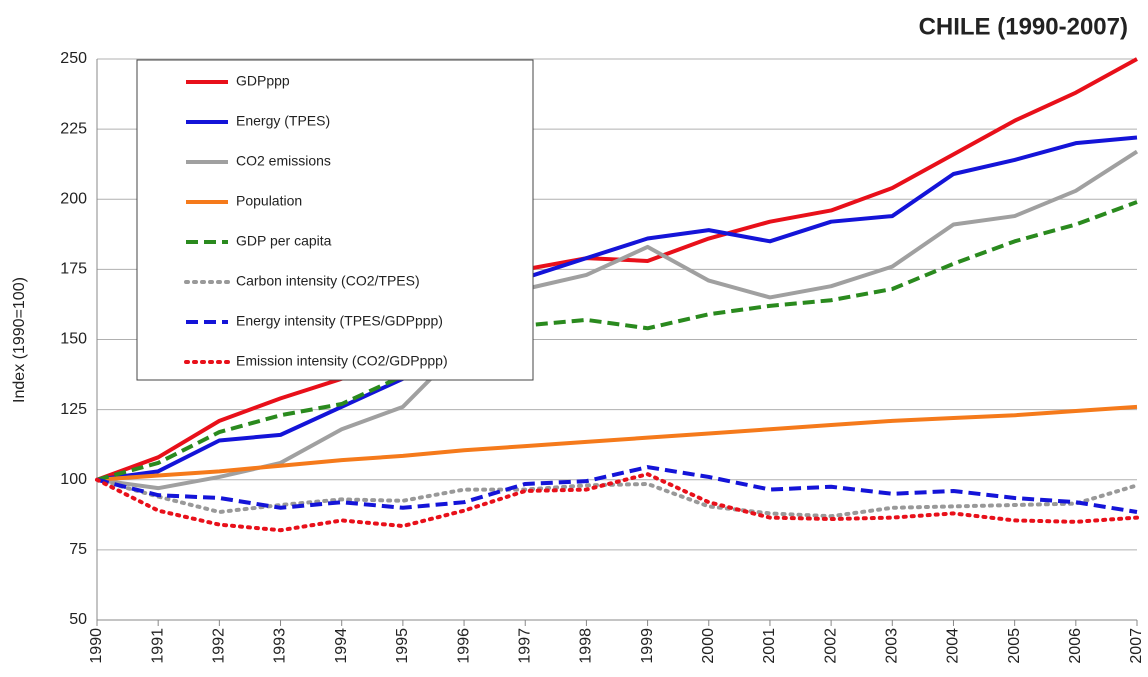  What do you see at coordinates (328, 281) in the screenshot?
I see `legend-label: Carbon intensity (CO2/TPES)` at bounding box center [328, 281].